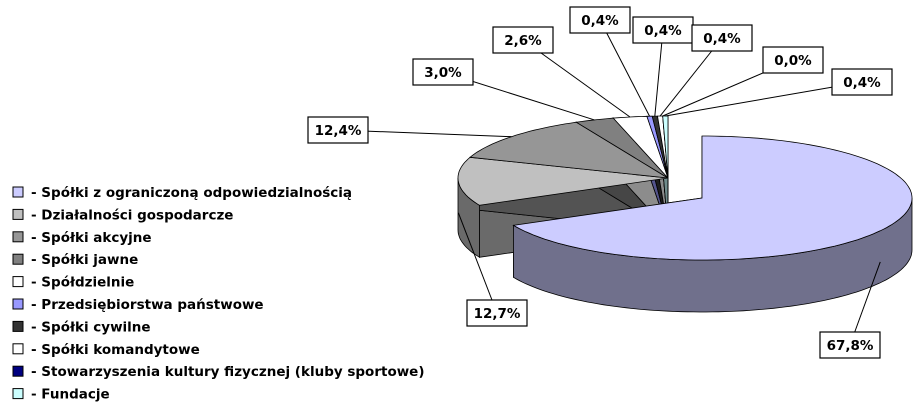 This screenshot has width=917, height=403. I want to click on data-label: 67,8%, so click(850, 346).